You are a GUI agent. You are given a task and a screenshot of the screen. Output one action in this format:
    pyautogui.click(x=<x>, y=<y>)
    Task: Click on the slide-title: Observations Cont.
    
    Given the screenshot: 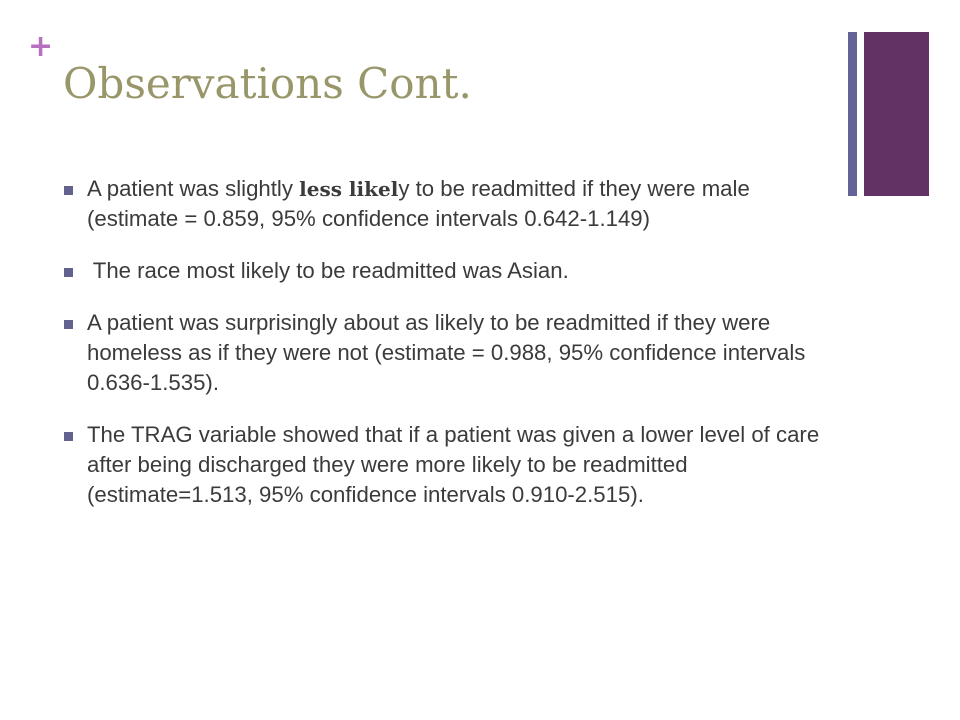 What is the action you would take?
    pyautogui.click(x=267, y=83)
    